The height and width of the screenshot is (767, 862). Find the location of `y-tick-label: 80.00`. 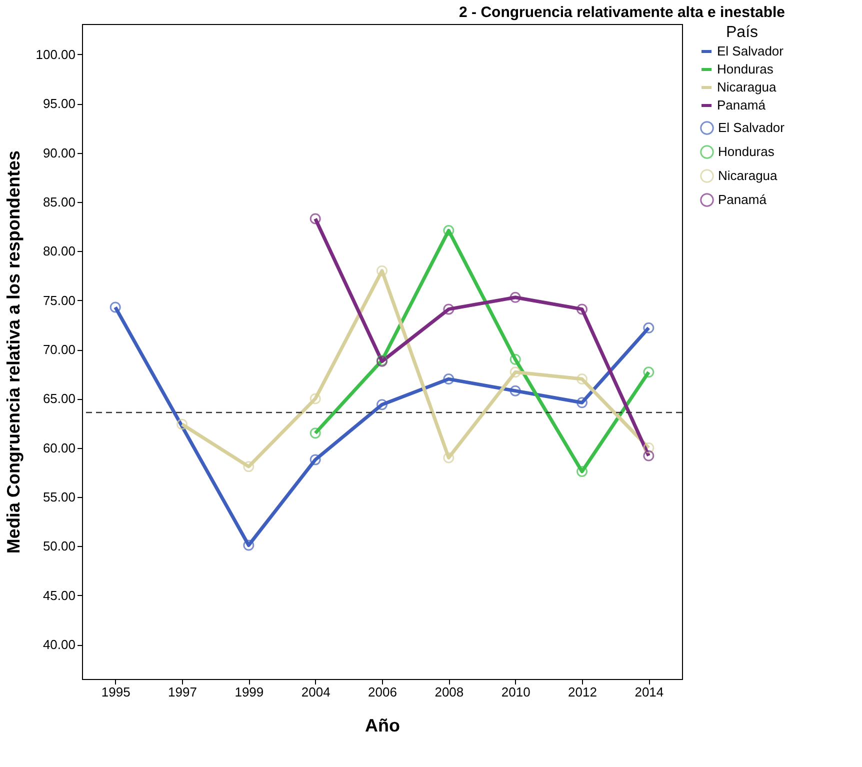

y-tick-label: 80.00 is located at coordinates (59, 251).